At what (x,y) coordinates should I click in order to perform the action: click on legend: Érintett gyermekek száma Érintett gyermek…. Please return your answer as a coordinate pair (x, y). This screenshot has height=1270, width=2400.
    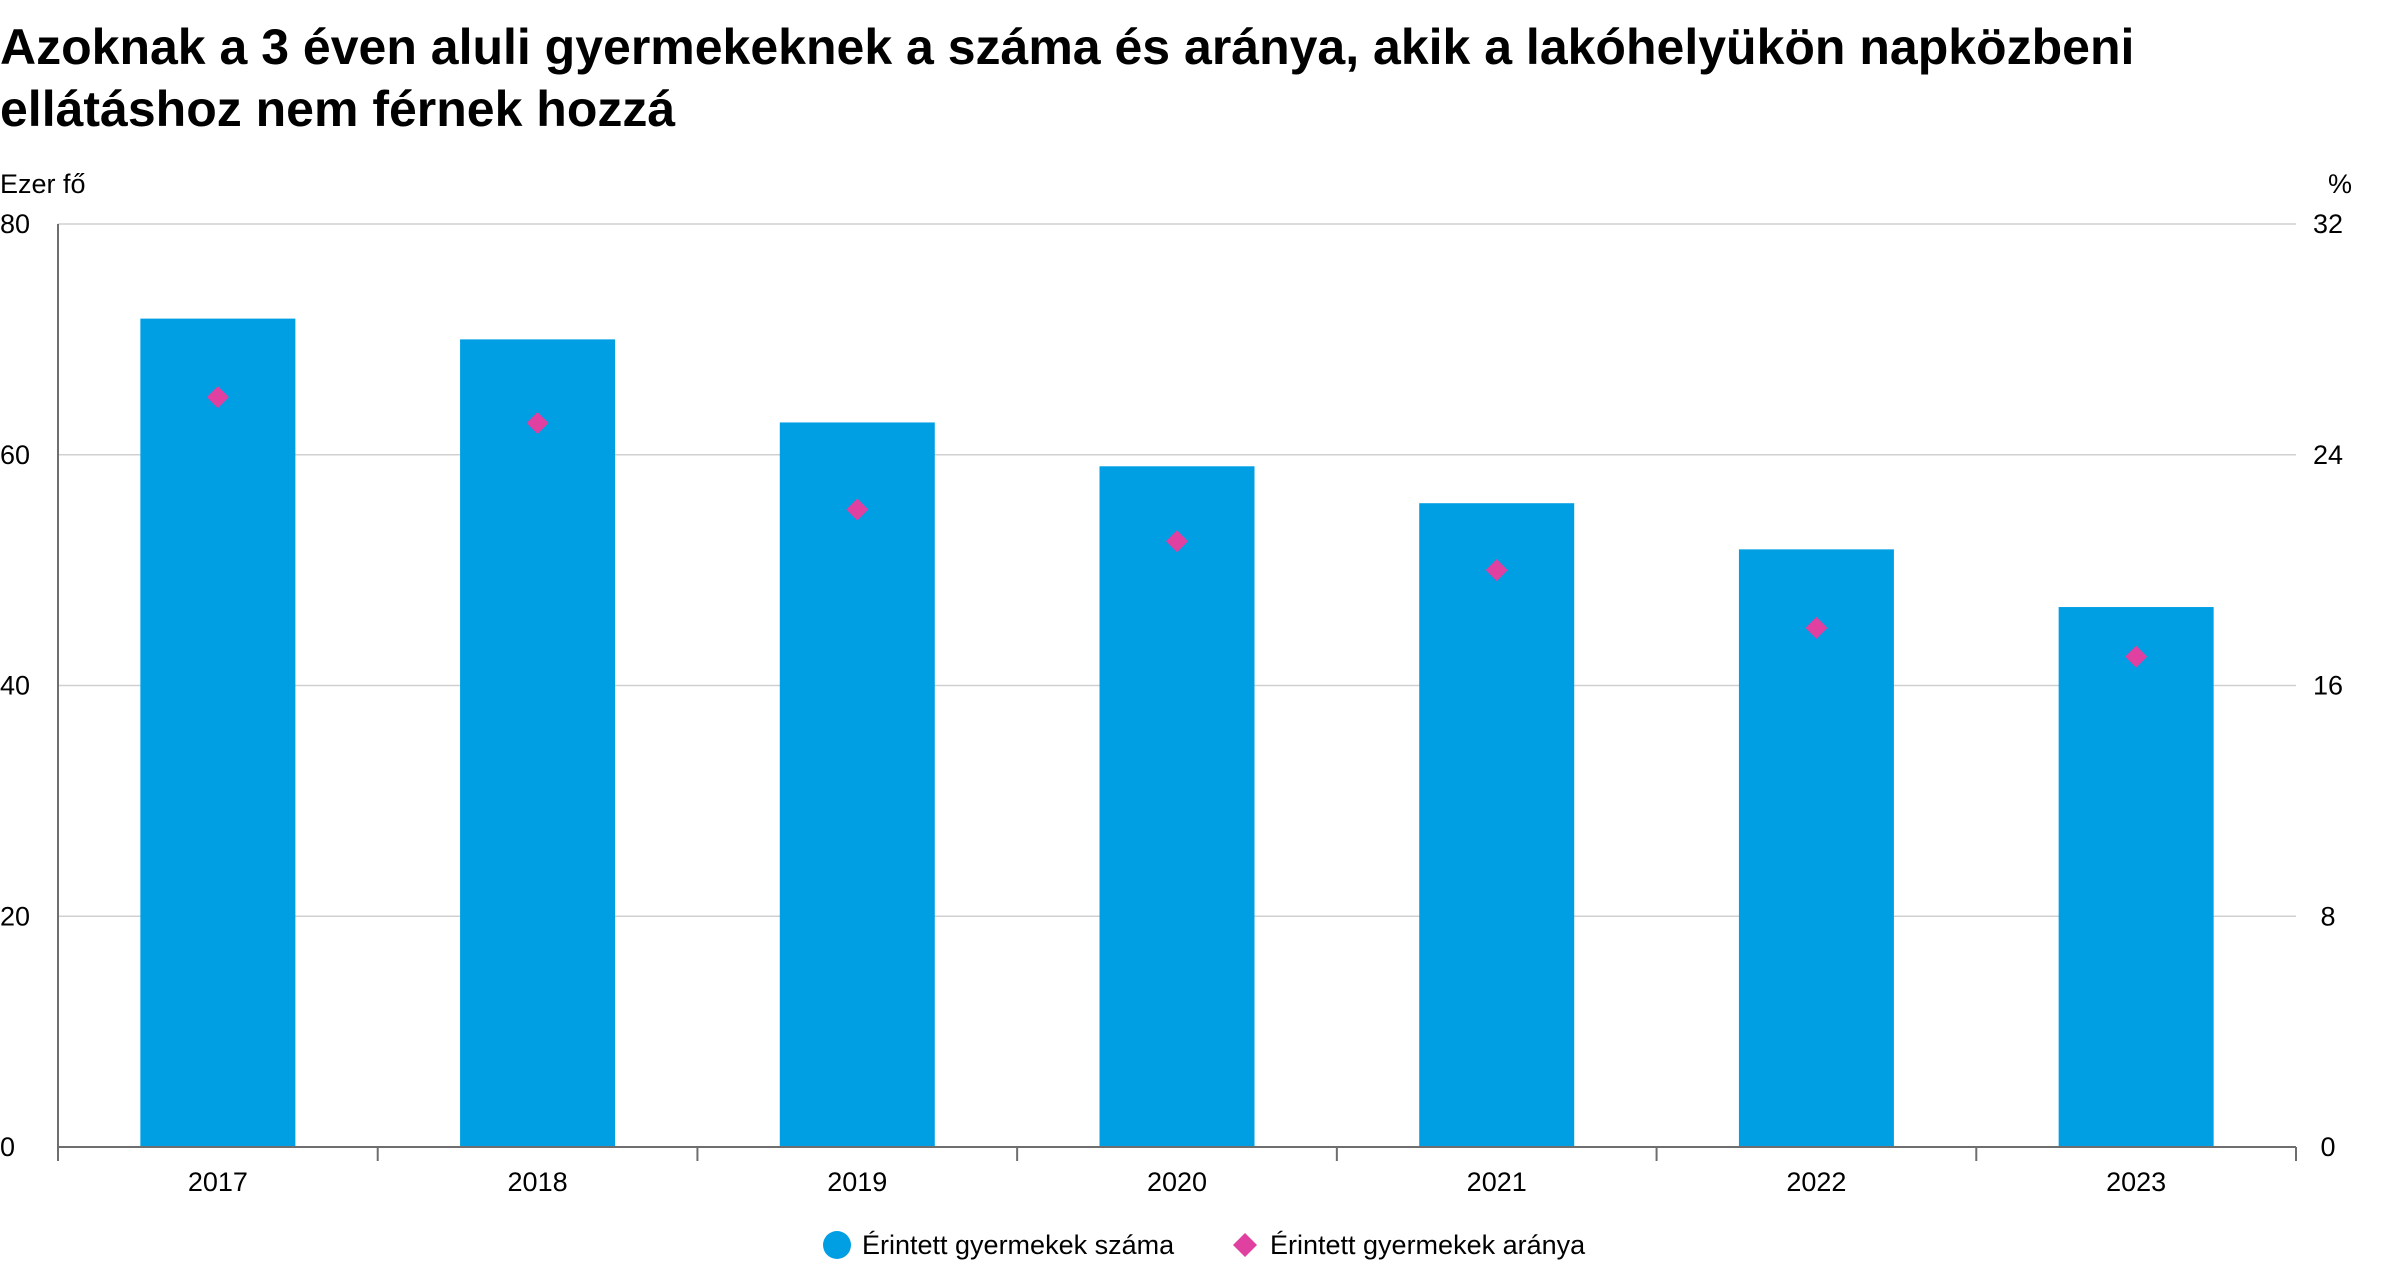
    Looking at the image, I should click on (1204, 1245).